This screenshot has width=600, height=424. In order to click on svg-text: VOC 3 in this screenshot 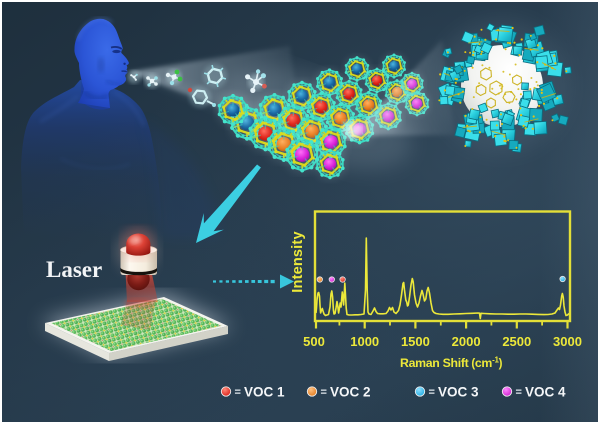, I will do `click(458, 392)`.